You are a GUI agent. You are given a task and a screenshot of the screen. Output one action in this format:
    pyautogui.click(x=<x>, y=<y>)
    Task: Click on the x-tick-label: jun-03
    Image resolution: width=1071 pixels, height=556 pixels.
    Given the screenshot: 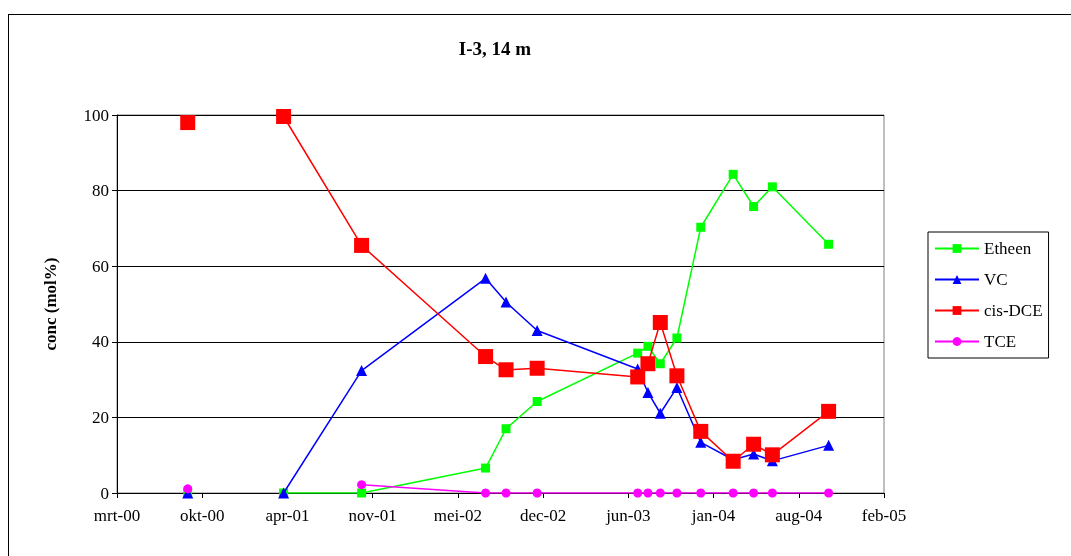 What is the action you would take?
    pyautogui.click(x=628, y=515)
    